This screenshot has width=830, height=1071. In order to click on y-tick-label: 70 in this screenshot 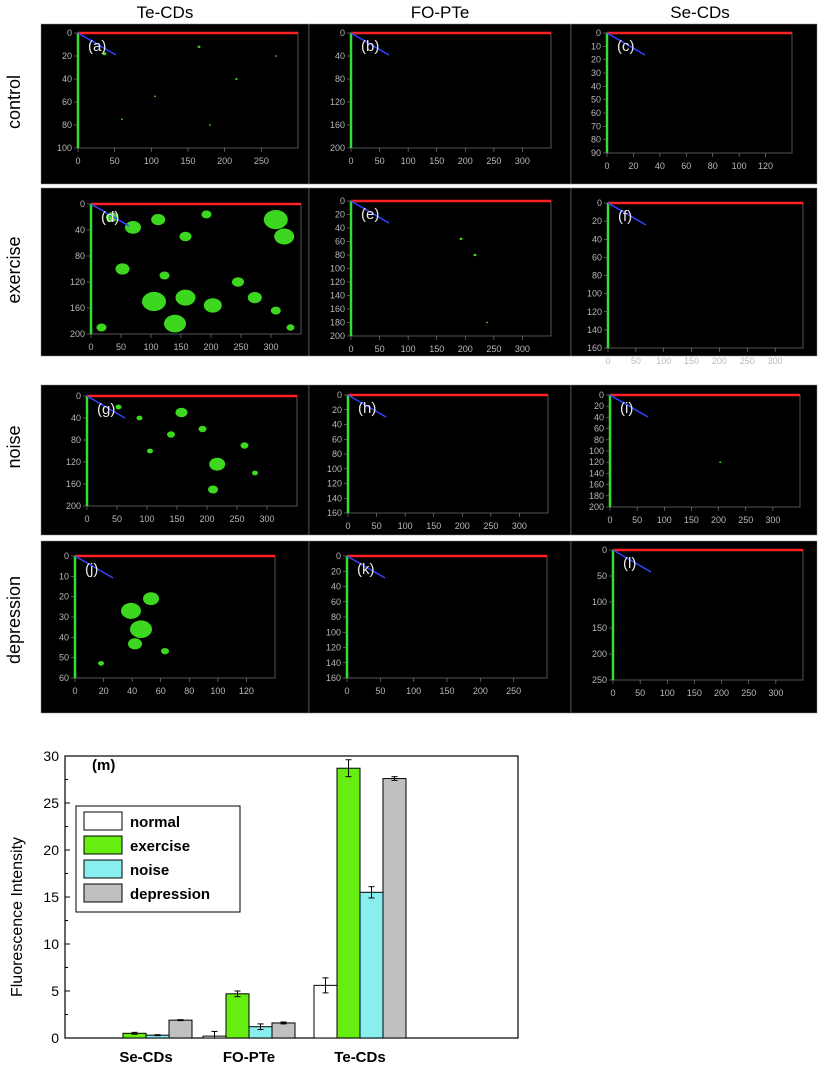, I will do `click(596, 126)`.